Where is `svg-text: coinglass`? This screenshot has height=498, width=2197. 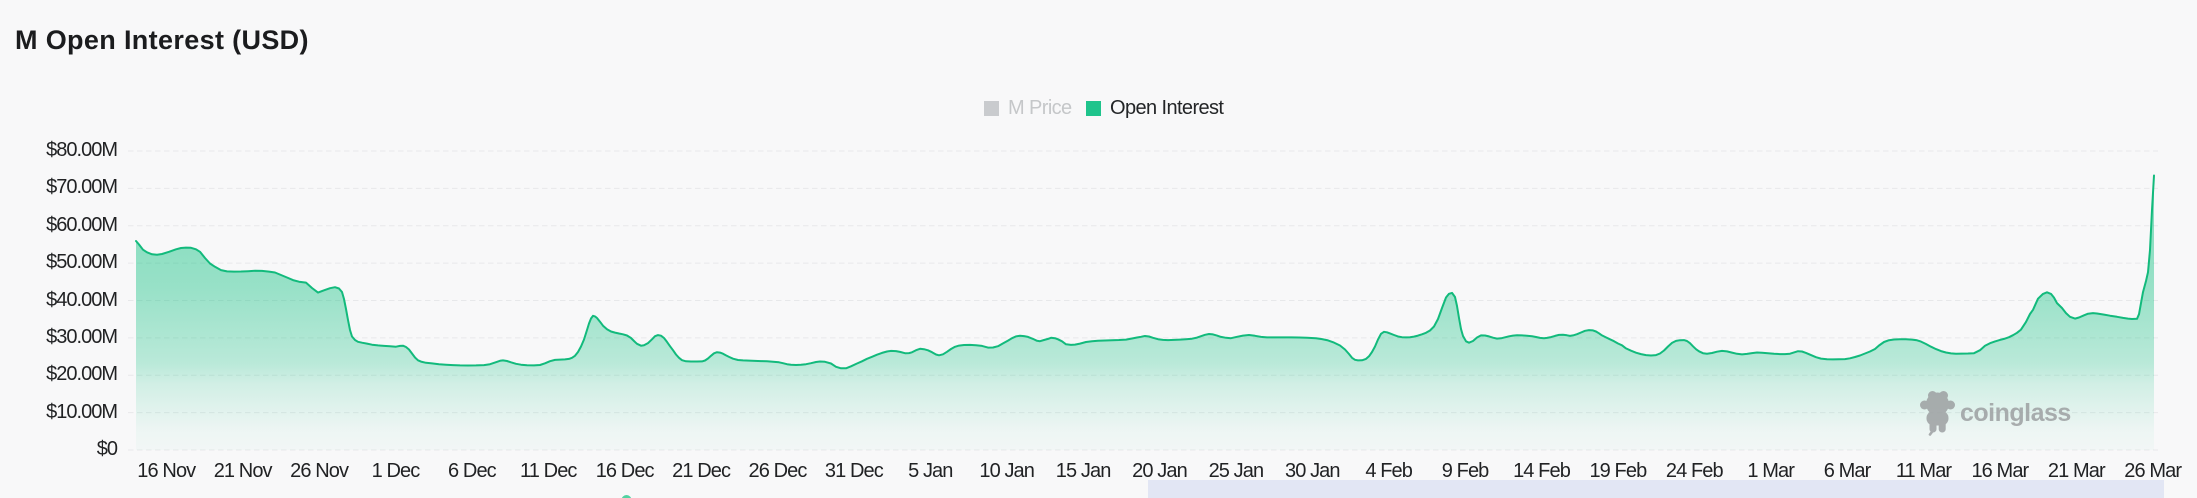
svg-text: coinglass is located at coordinates (2015, 413).